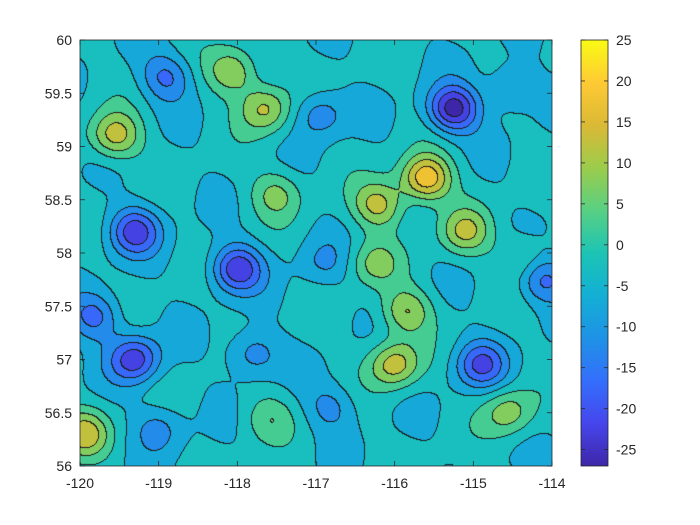  I want to click on y-tick-label: 58.5, so click(58, 200).